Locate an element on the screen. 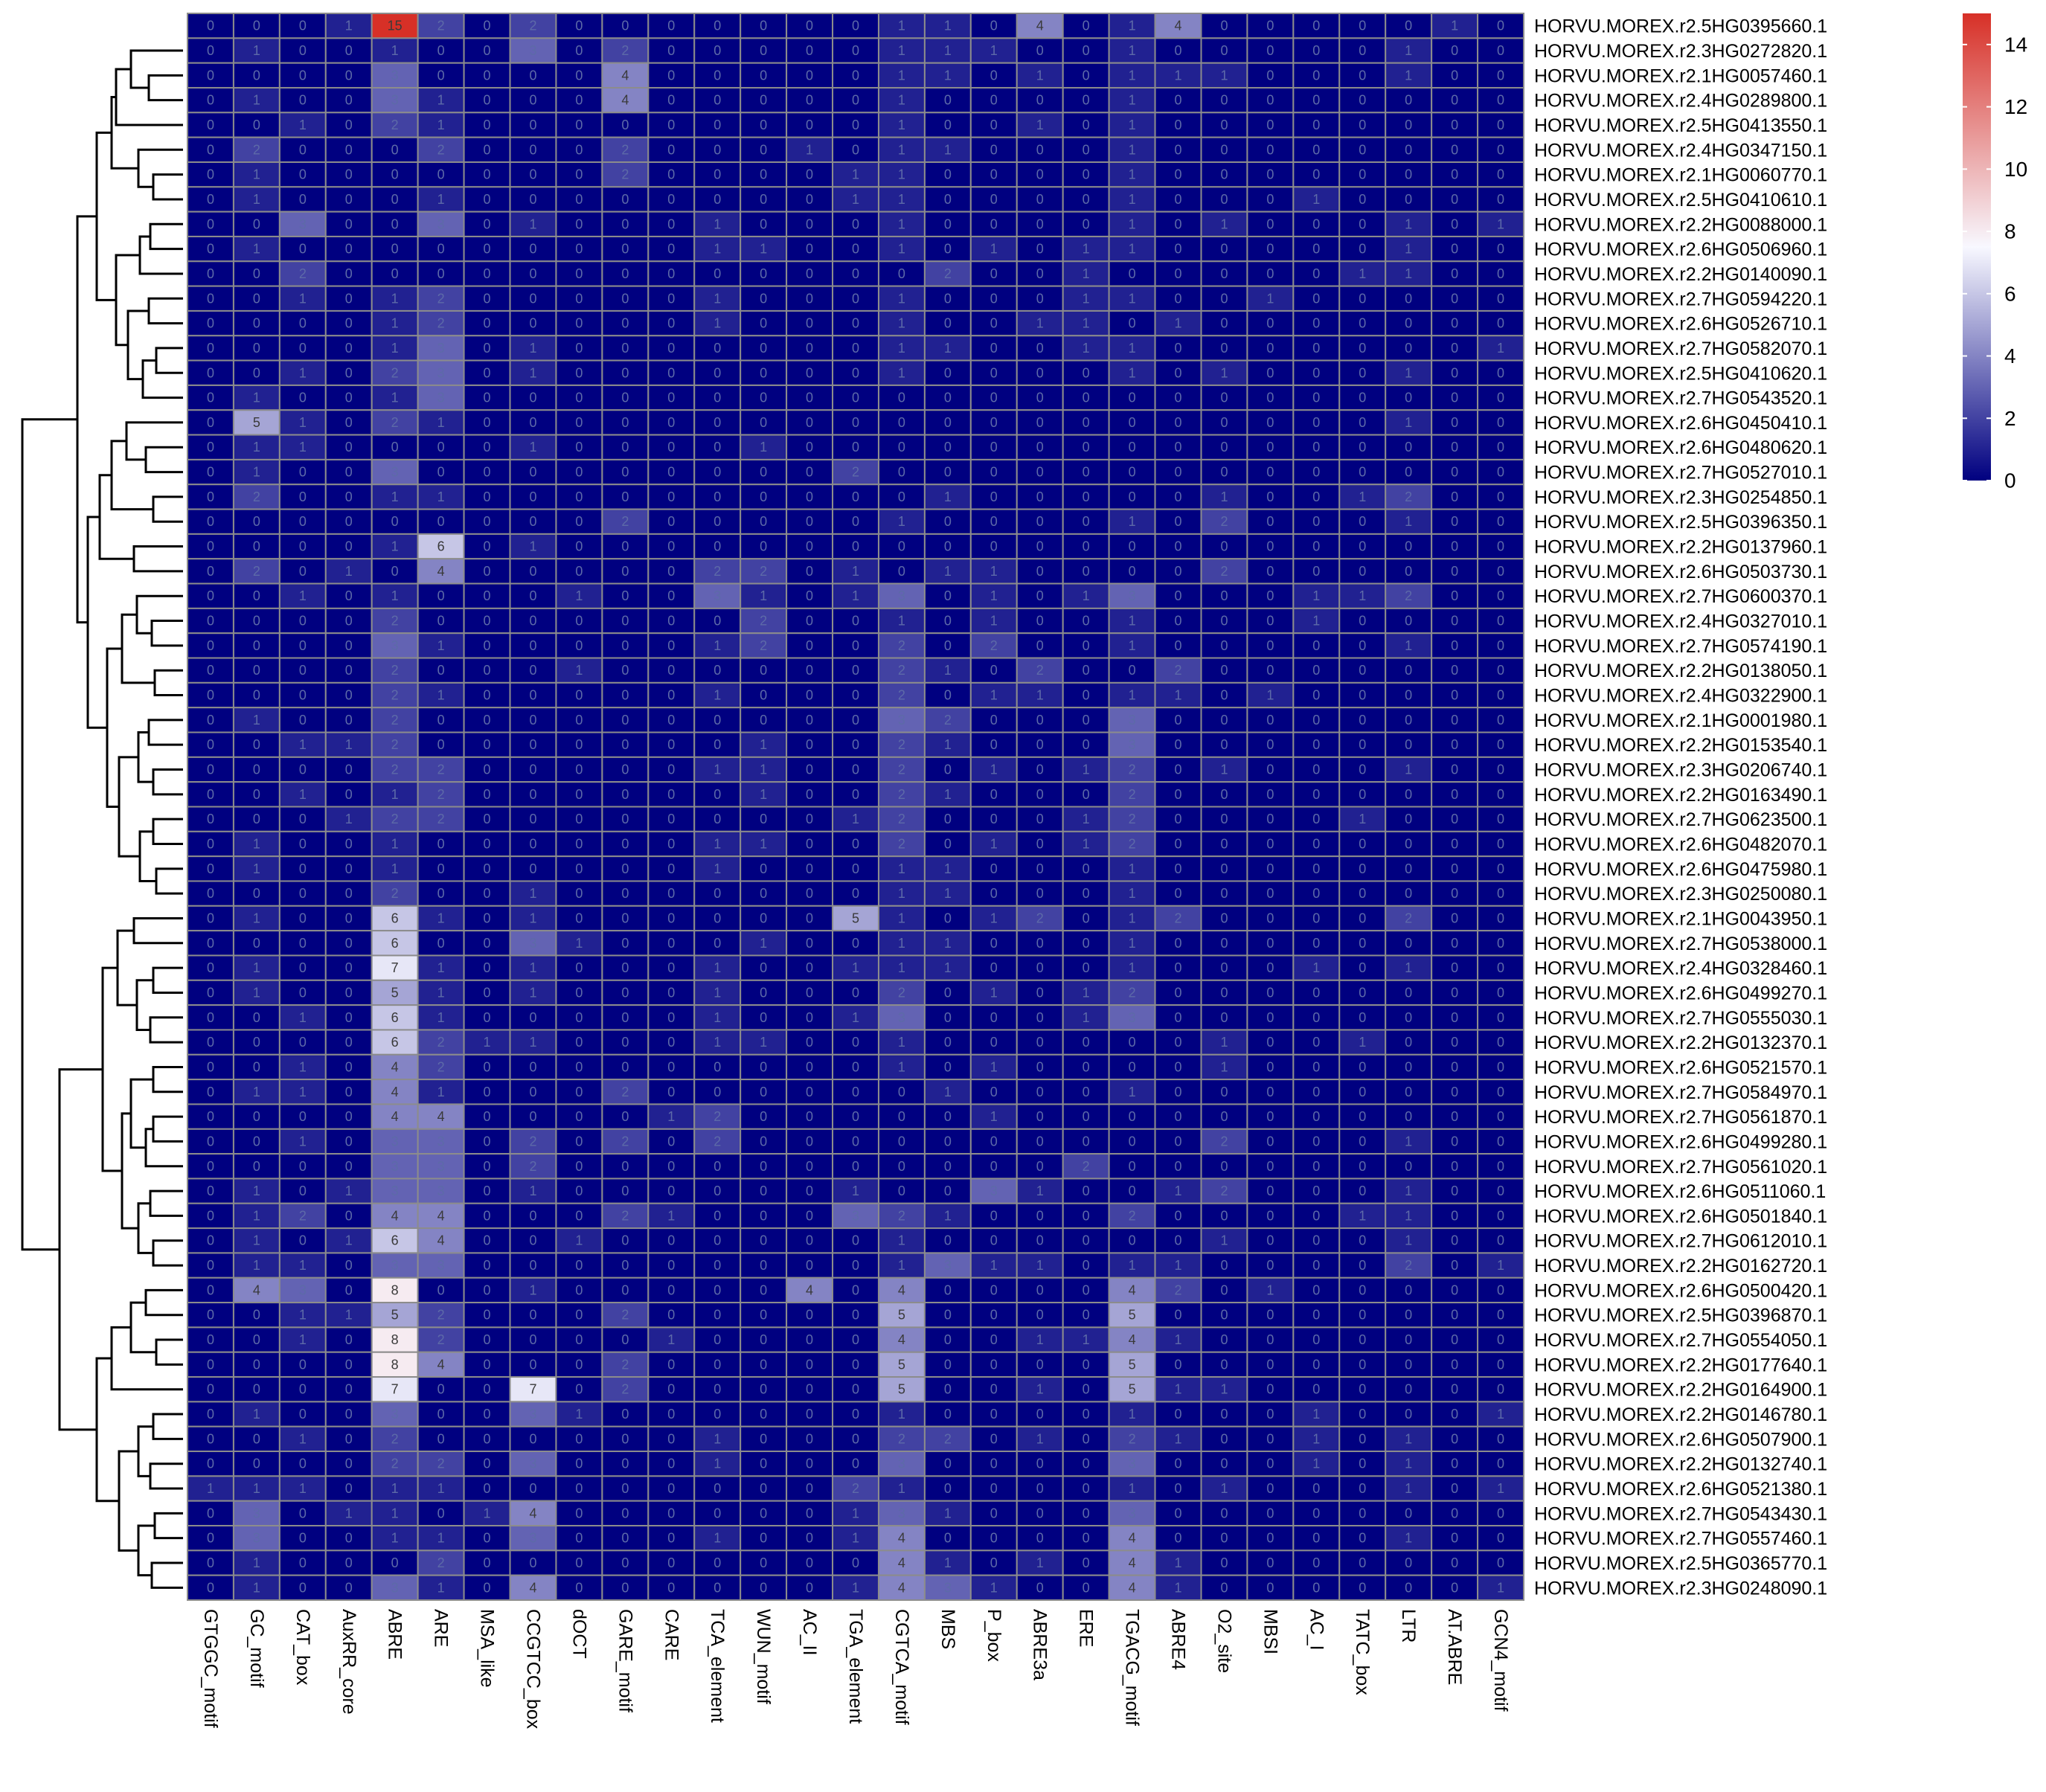  row-label: HORVU.MOREX.r2.6HG0499280.1 is located at coordinates (1680, 1142).